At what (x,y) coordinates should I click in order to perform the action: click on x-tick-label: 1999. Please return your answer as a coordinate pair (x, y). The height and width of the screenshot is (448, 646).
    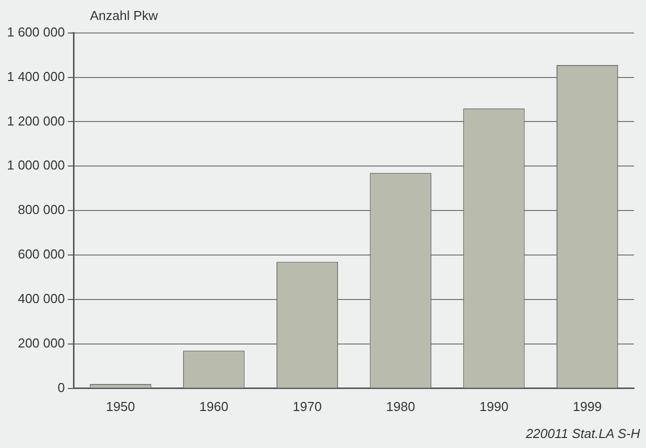
    Looking at the image, I should click on (587, 406).